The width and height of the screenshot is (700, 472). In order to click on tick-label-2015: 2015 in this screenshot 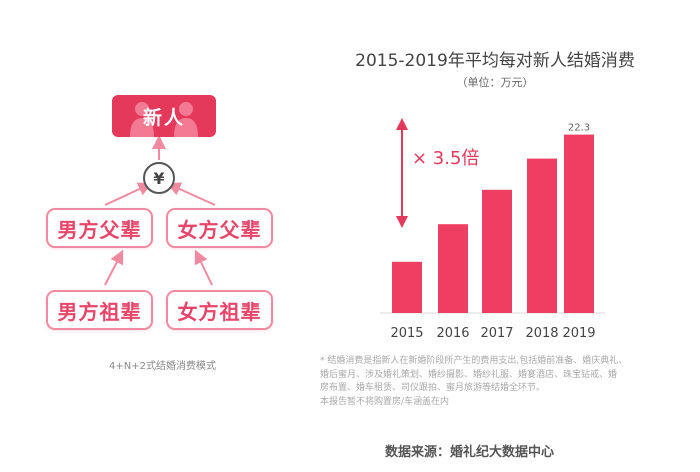, I will do `click(406, 333)`.